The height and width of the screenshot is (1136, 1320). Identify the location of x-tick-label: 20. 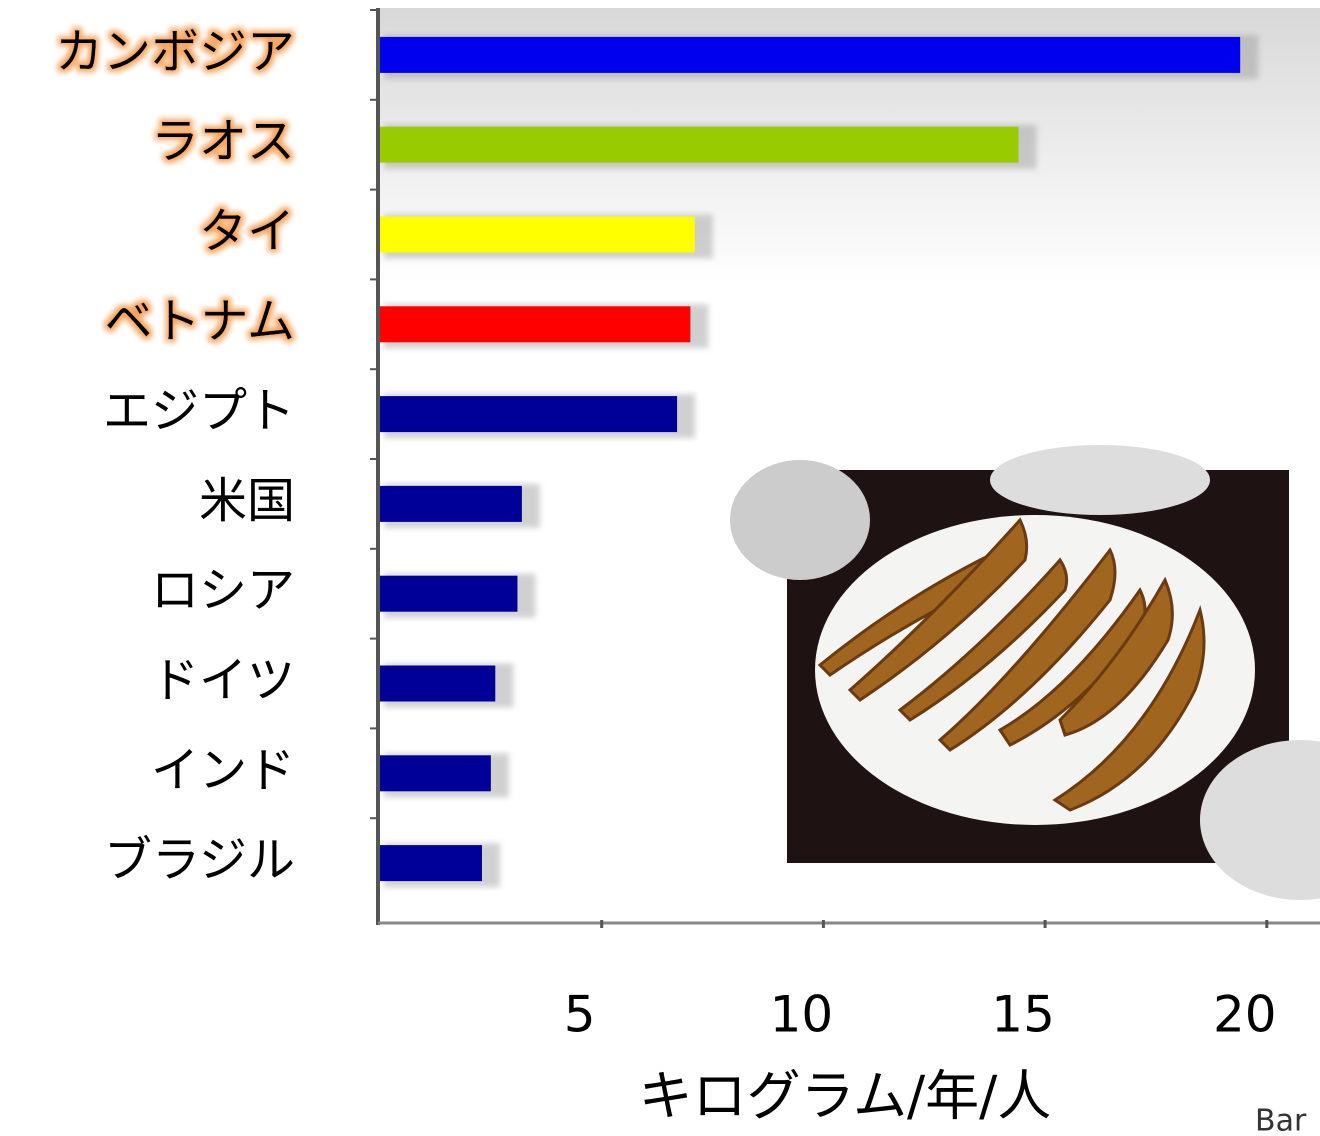
(1245, 1015).